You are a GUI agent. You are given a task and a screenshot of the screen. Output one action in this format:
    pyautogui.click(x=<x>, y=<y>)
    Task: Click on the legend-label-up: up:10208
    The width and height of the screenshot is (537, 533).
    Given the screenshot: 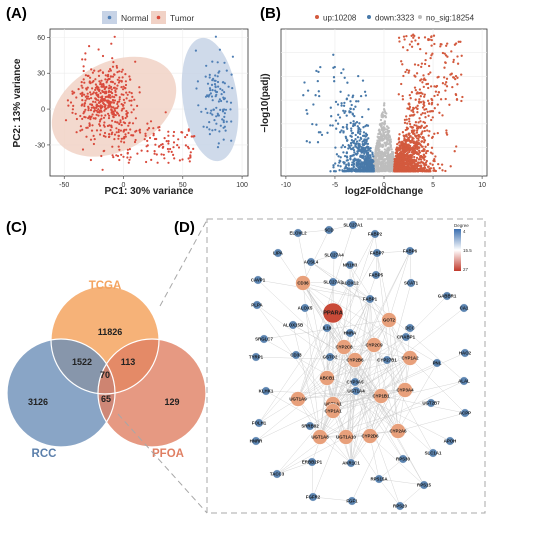 What is the action you would take?
    pyautogui.click(x=340, y=18)
    